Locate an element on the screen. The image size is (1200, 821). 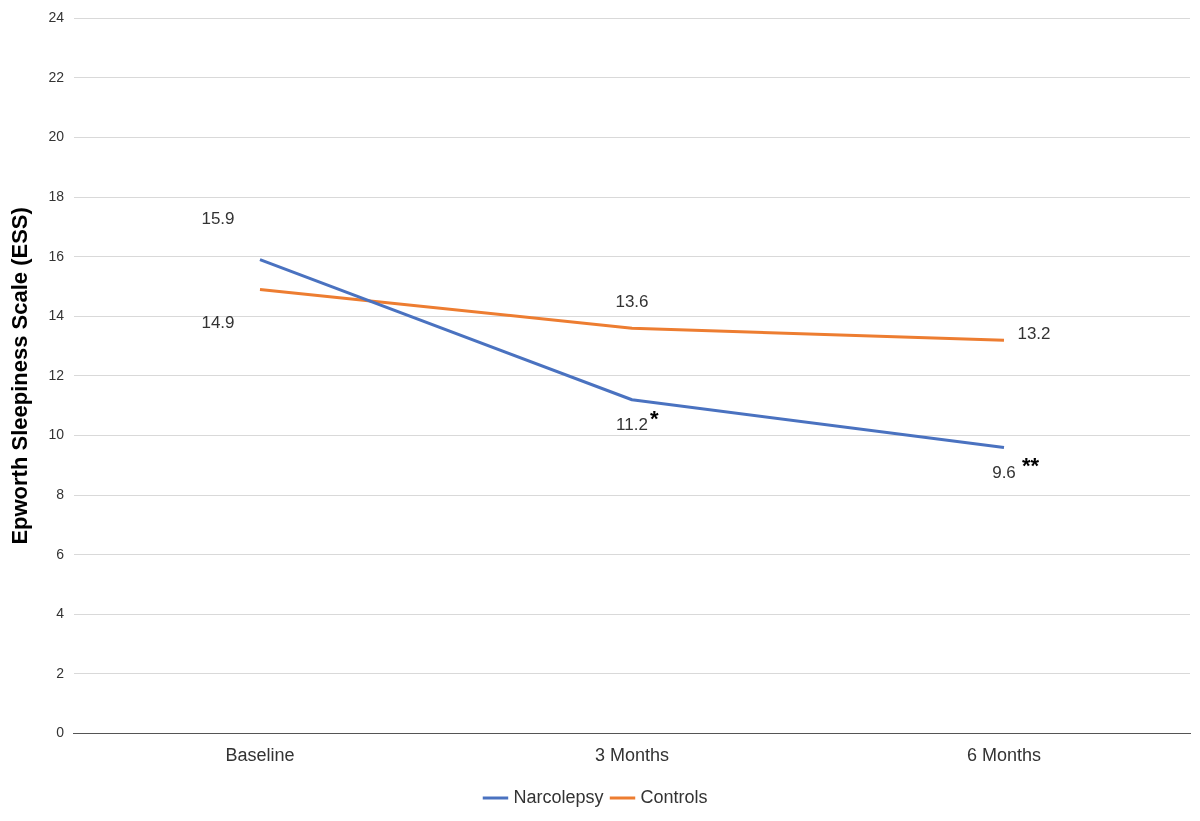
legend-label: Controls is located at coordinates (674, 796).